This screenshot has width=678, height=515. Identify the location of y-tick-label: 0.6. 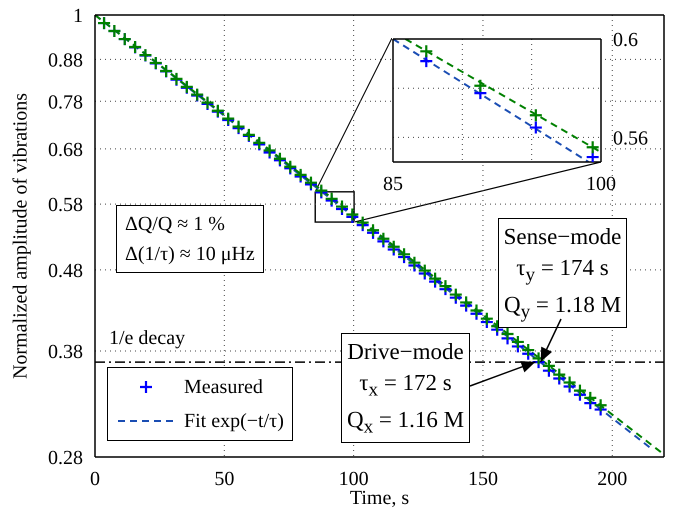
(625, 40).